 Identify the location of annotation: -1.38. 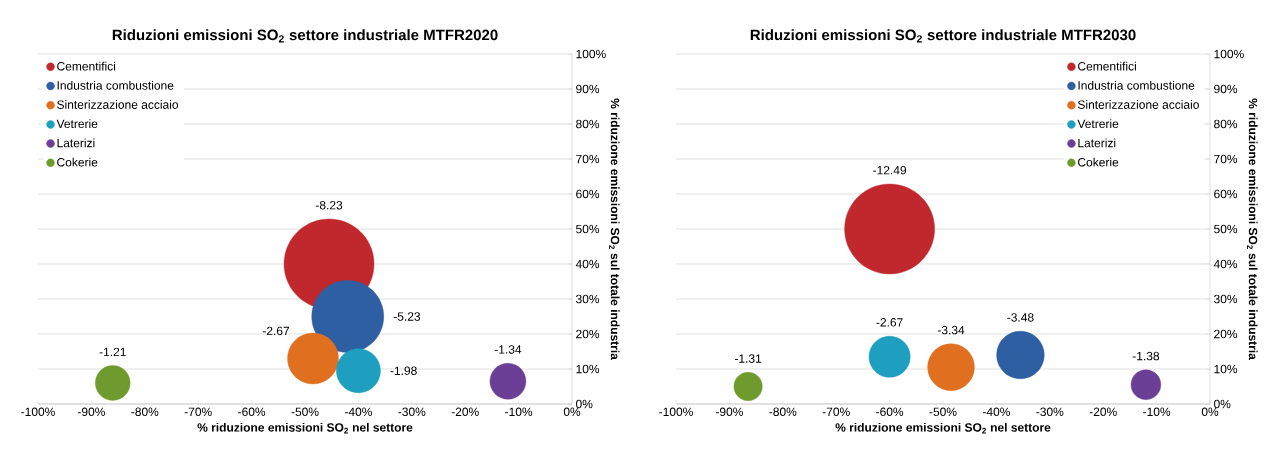
(1146, 356).